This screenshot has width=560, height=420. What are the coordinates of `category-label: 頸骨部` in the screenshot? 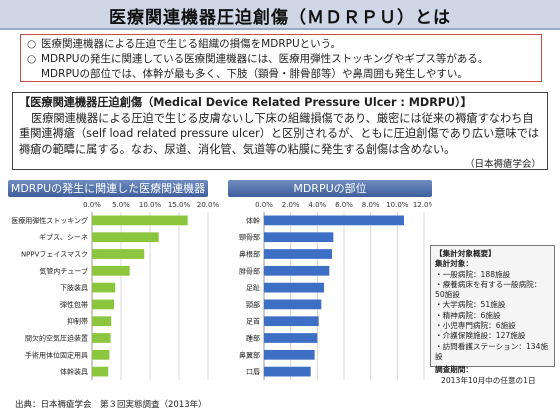 It's located at (249, 237).